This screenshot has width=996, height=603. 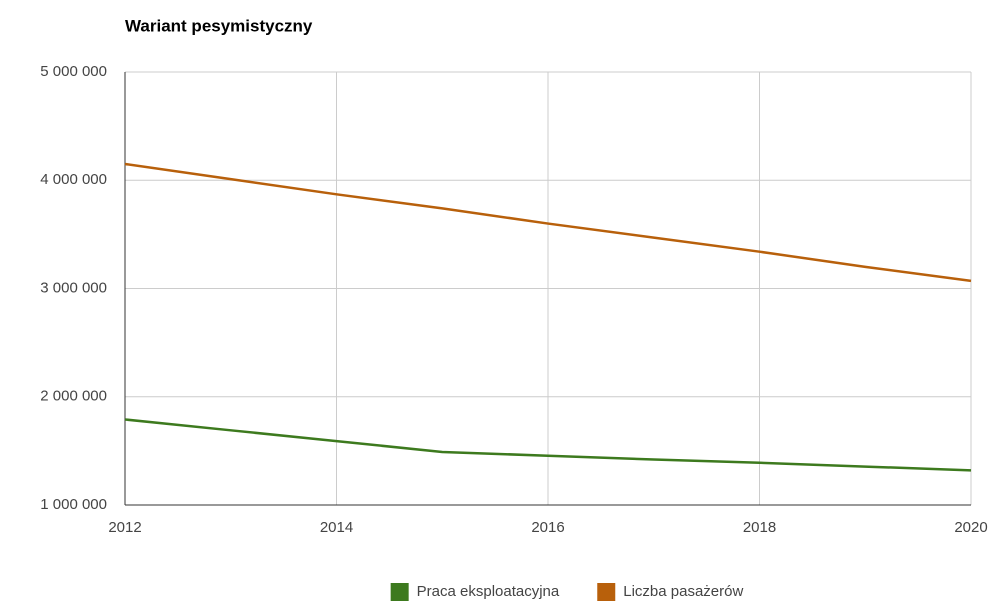 What do you see at coordinates (219, 25) in the screenshot?
I see `chart-title: Wariant pesymistyczny` at bounding box center [219, 25].